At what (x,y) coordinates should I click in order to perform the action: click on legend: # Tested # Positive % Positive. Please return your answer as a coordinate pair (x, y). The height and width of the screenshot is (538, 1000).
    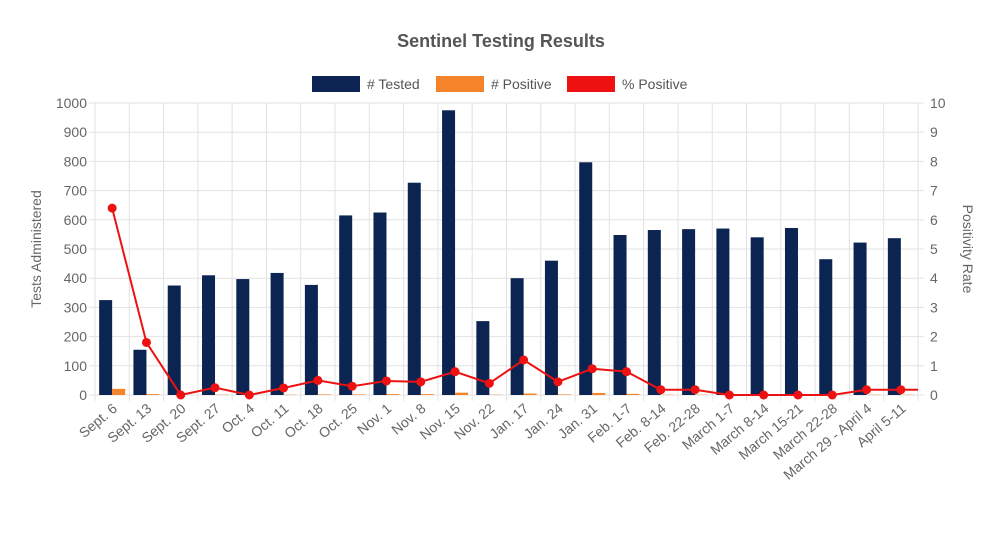
    Looking at the image, I should click on (500, 84).